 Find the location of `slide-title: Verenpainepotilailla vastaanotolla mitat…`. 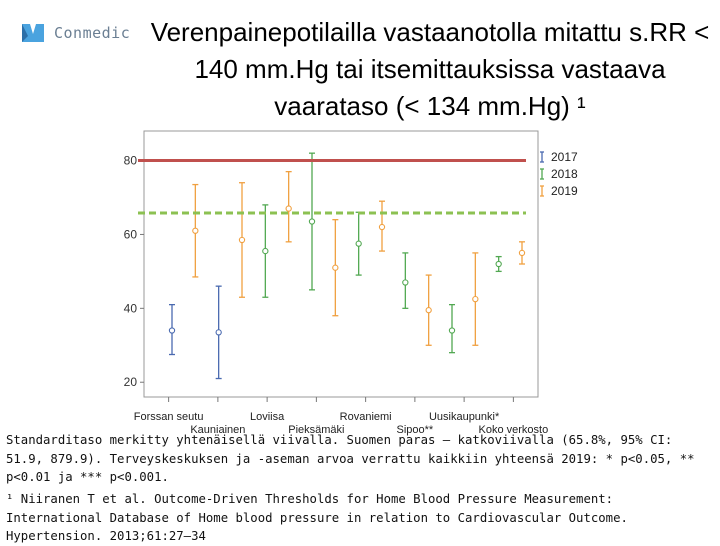

slide-title: Verenpainepotilailla vastaanotolla mitat… is located at coordinates (430, 69).